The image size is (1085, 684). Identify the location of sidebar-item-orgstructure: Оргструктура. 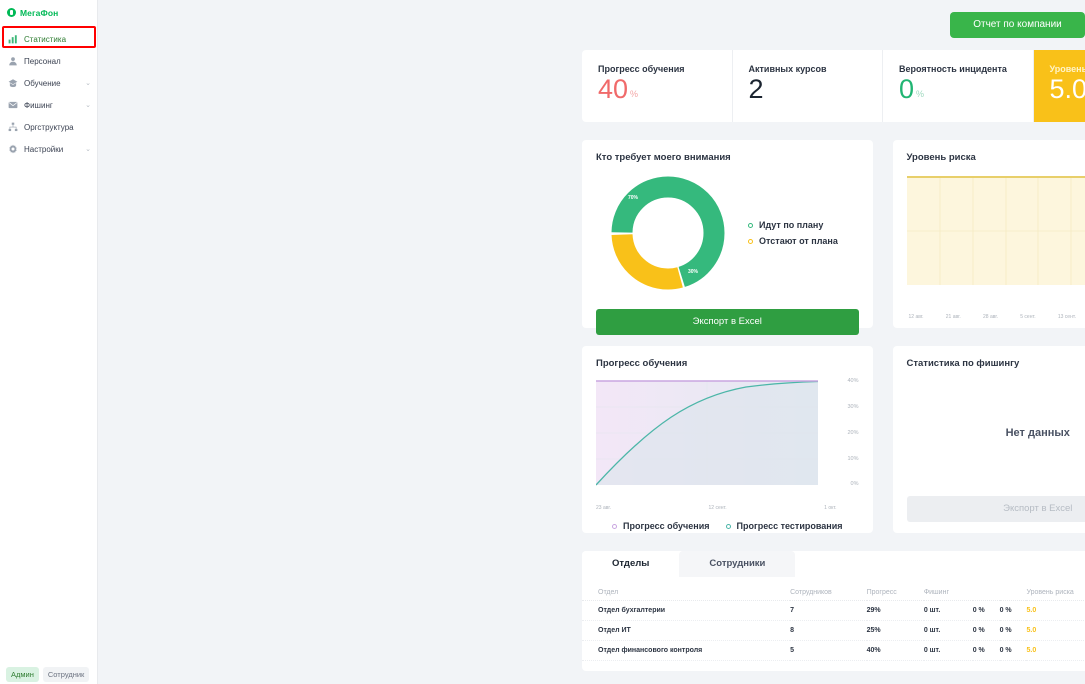
(48, 127).